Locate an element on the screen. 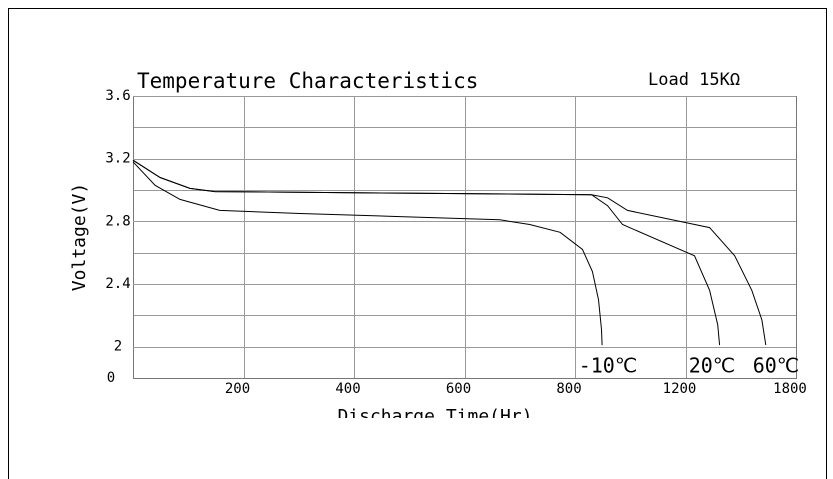 The width and height of the screenshot is (833, 479). x-axis-label: Discharge Time(Hr) is located at coordinates (434, 416).